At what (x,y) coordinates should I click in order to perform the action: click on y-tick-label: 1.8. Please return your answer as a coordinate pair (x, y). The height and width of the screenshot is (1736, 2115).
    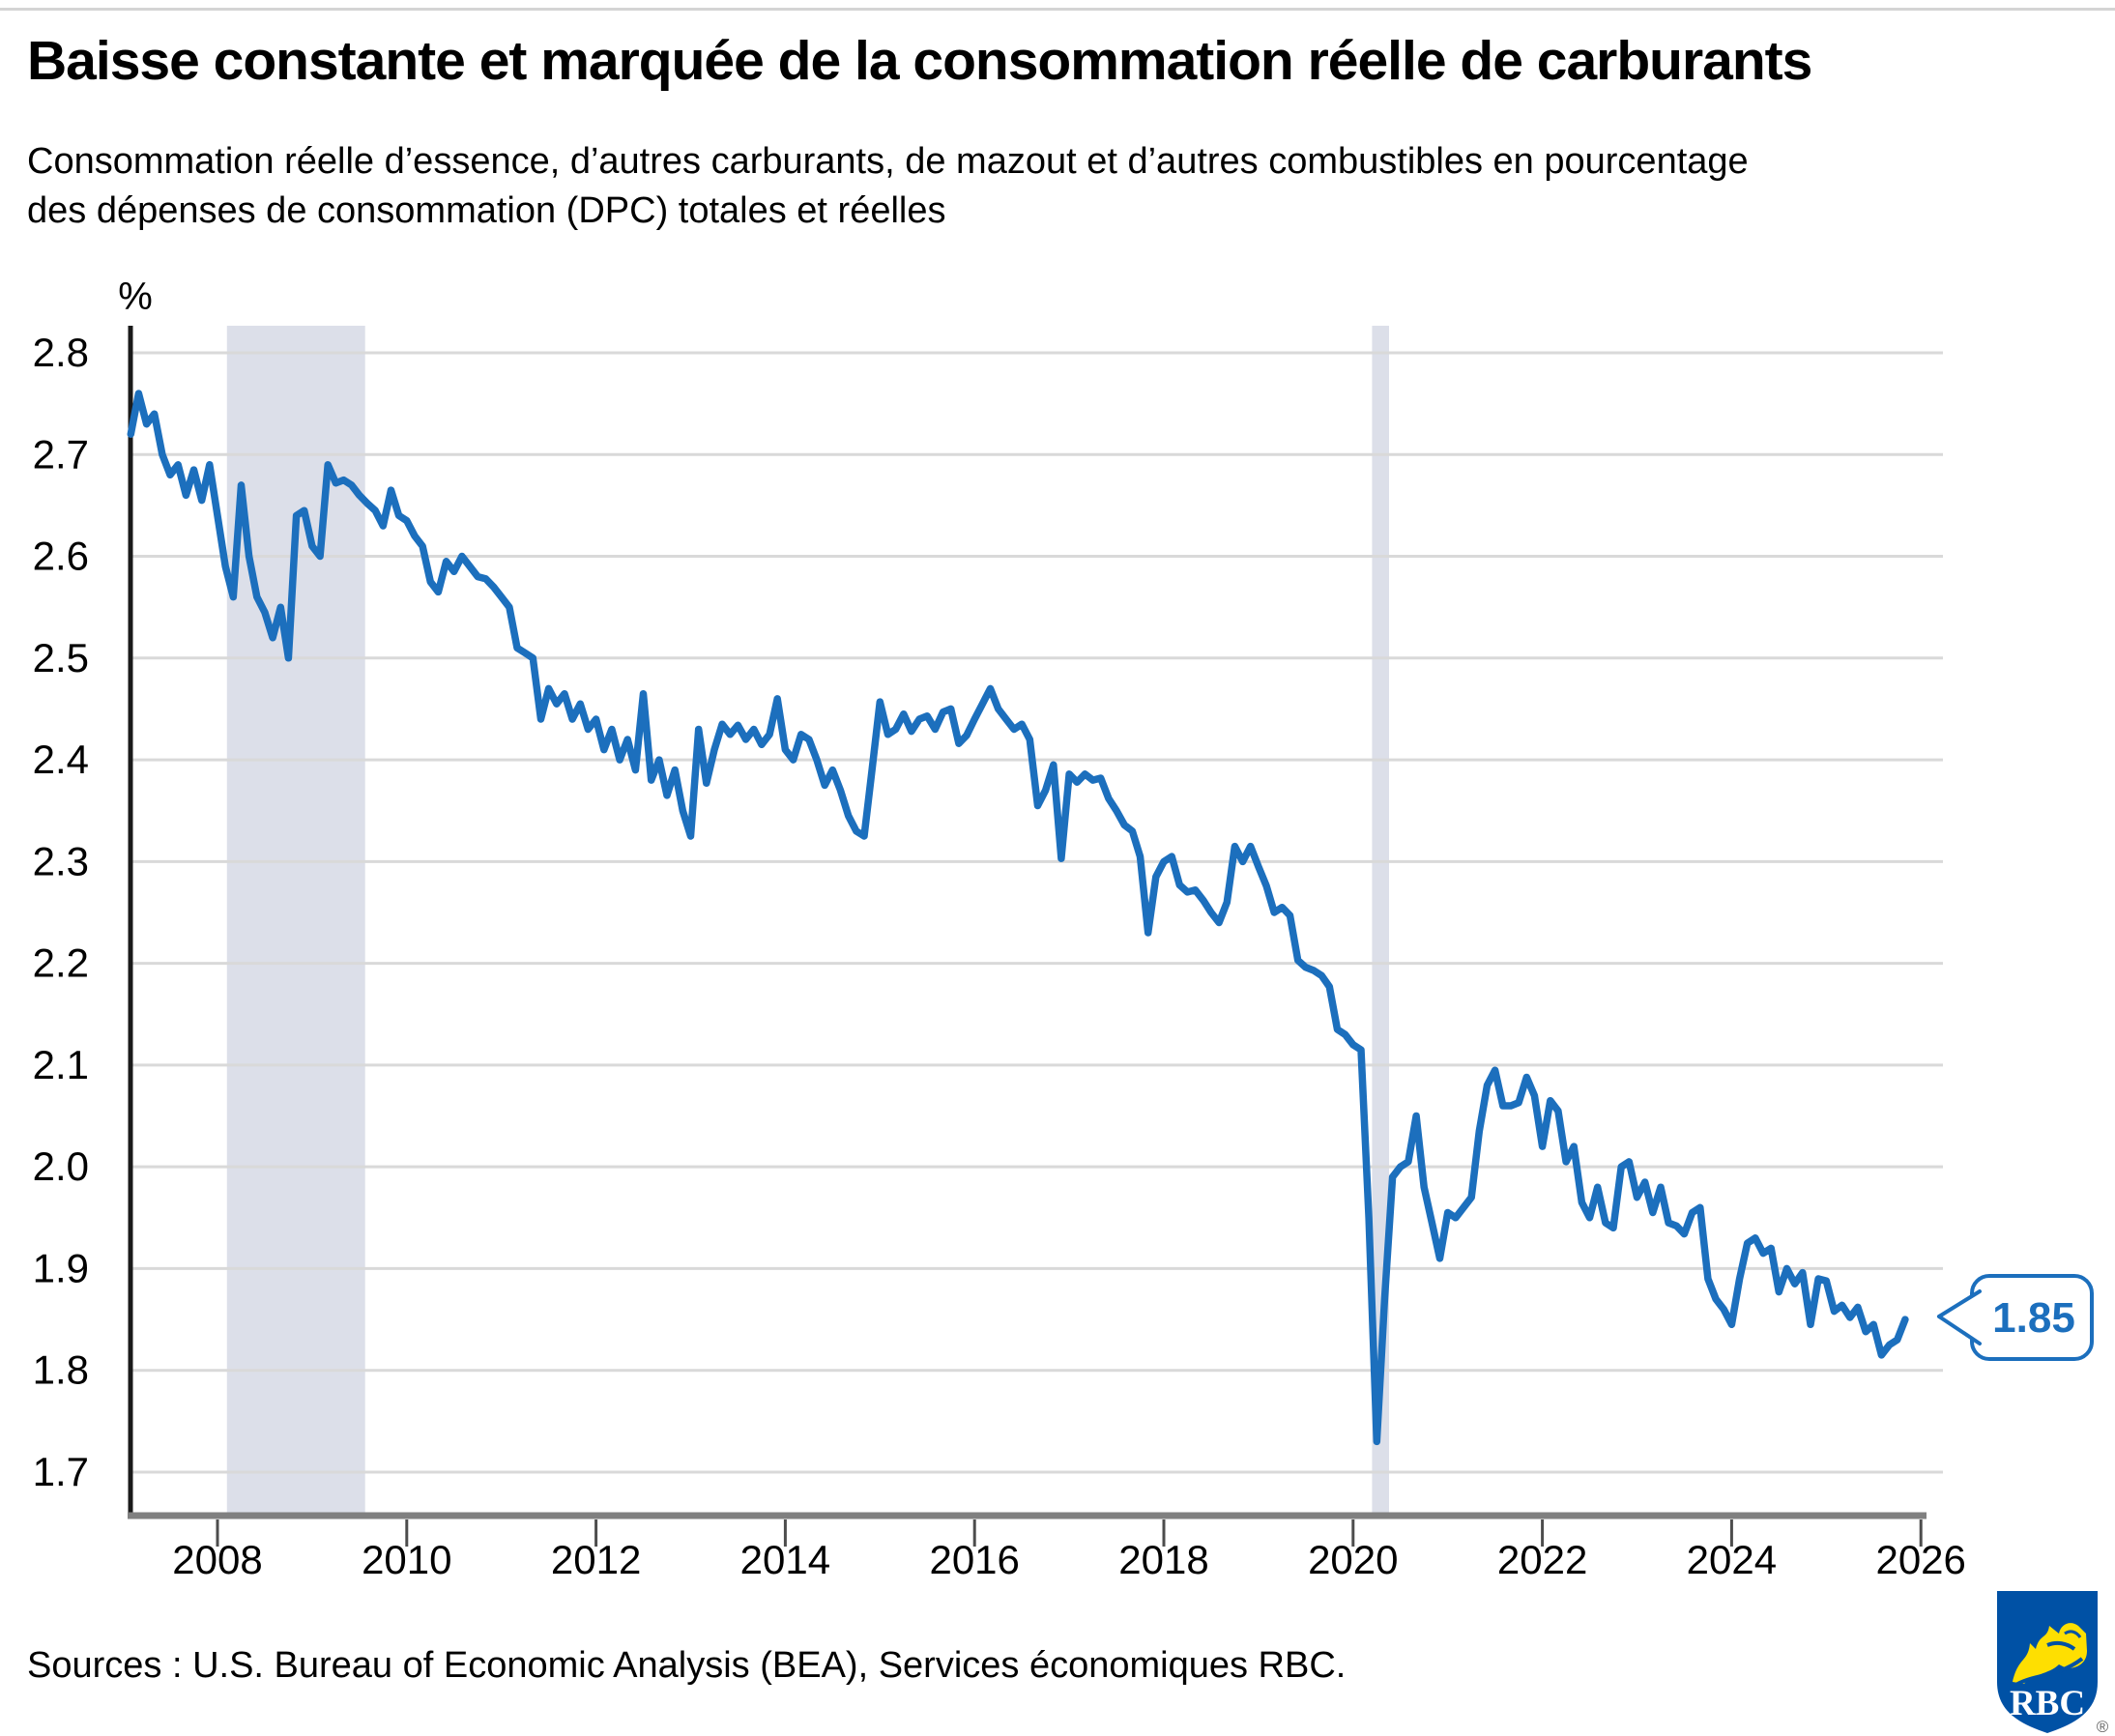
    Looking at the image, I should click on (61, 1370).